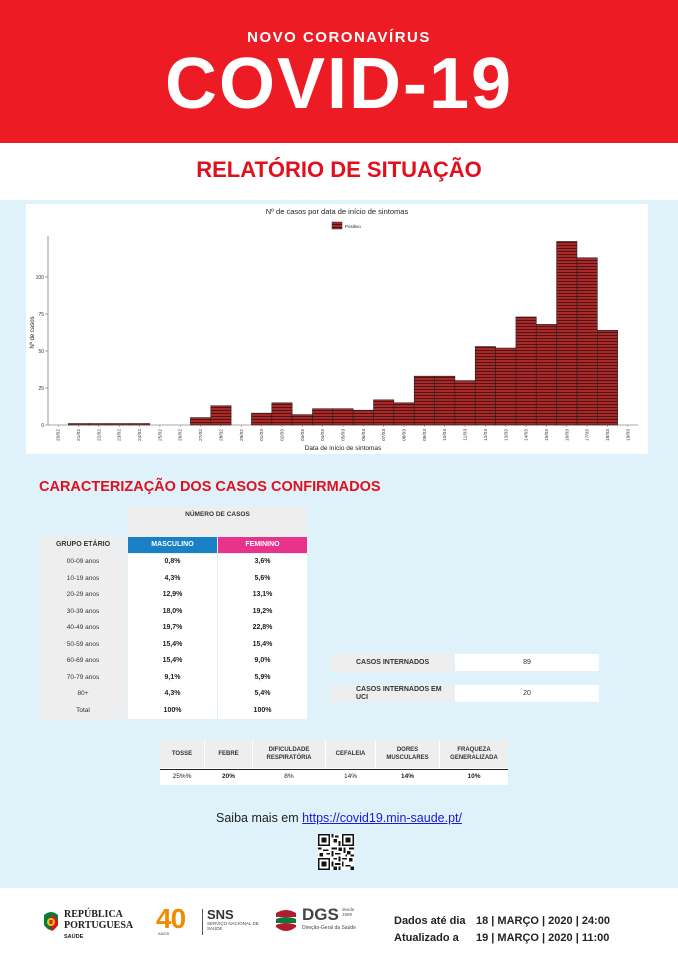  Describe the element at coordinates (59, 435) in the screenshot. I see `x-tick-label: 20/02` at that location.